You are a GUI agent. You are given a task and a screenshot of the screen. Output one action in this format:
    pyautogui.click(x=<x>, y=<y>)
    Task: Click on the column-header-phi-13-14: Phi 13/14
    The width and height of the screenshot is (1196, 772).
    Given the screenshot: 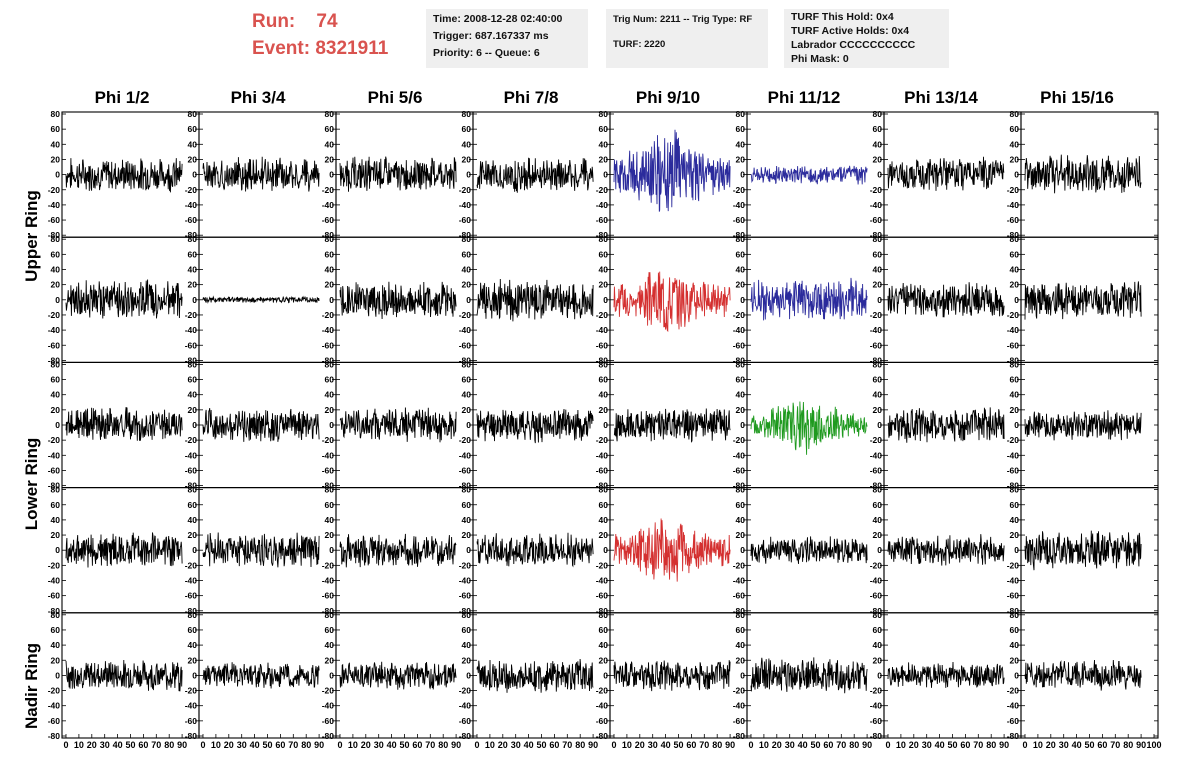 What is the action you would take?
    pyautogui.click(x=941, y=97)
    